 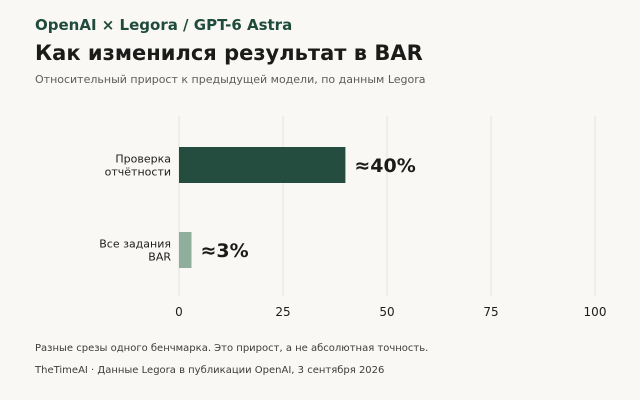 I want to click on value-labels: ≈40% ≈3%, so click(x=307, y=208).